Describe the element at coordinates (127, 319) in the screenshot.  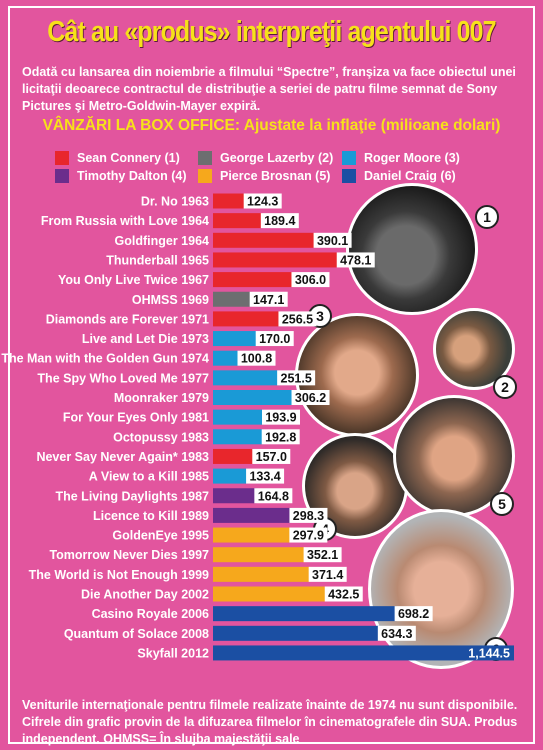
I see `category-label: Diamonds are Forever 1971` at that location.